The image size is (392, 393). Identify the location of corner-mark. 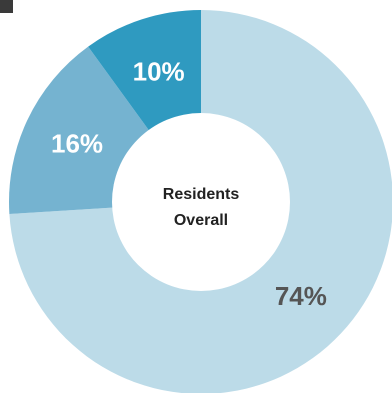
(6, 6).